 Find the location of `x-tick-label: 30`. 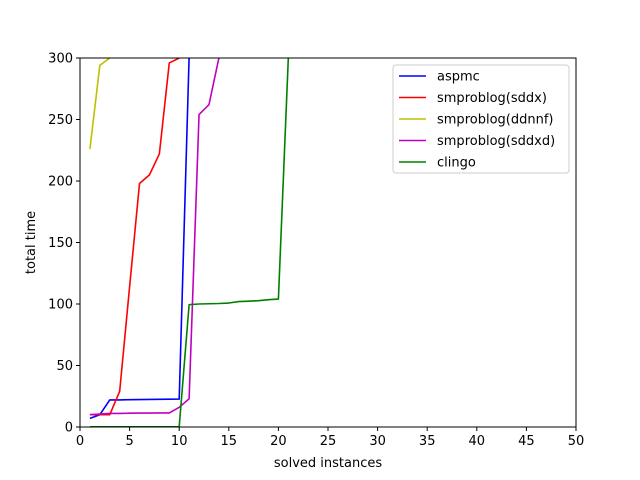

x-tick-label: 30 is located at coordinates (377, 441).